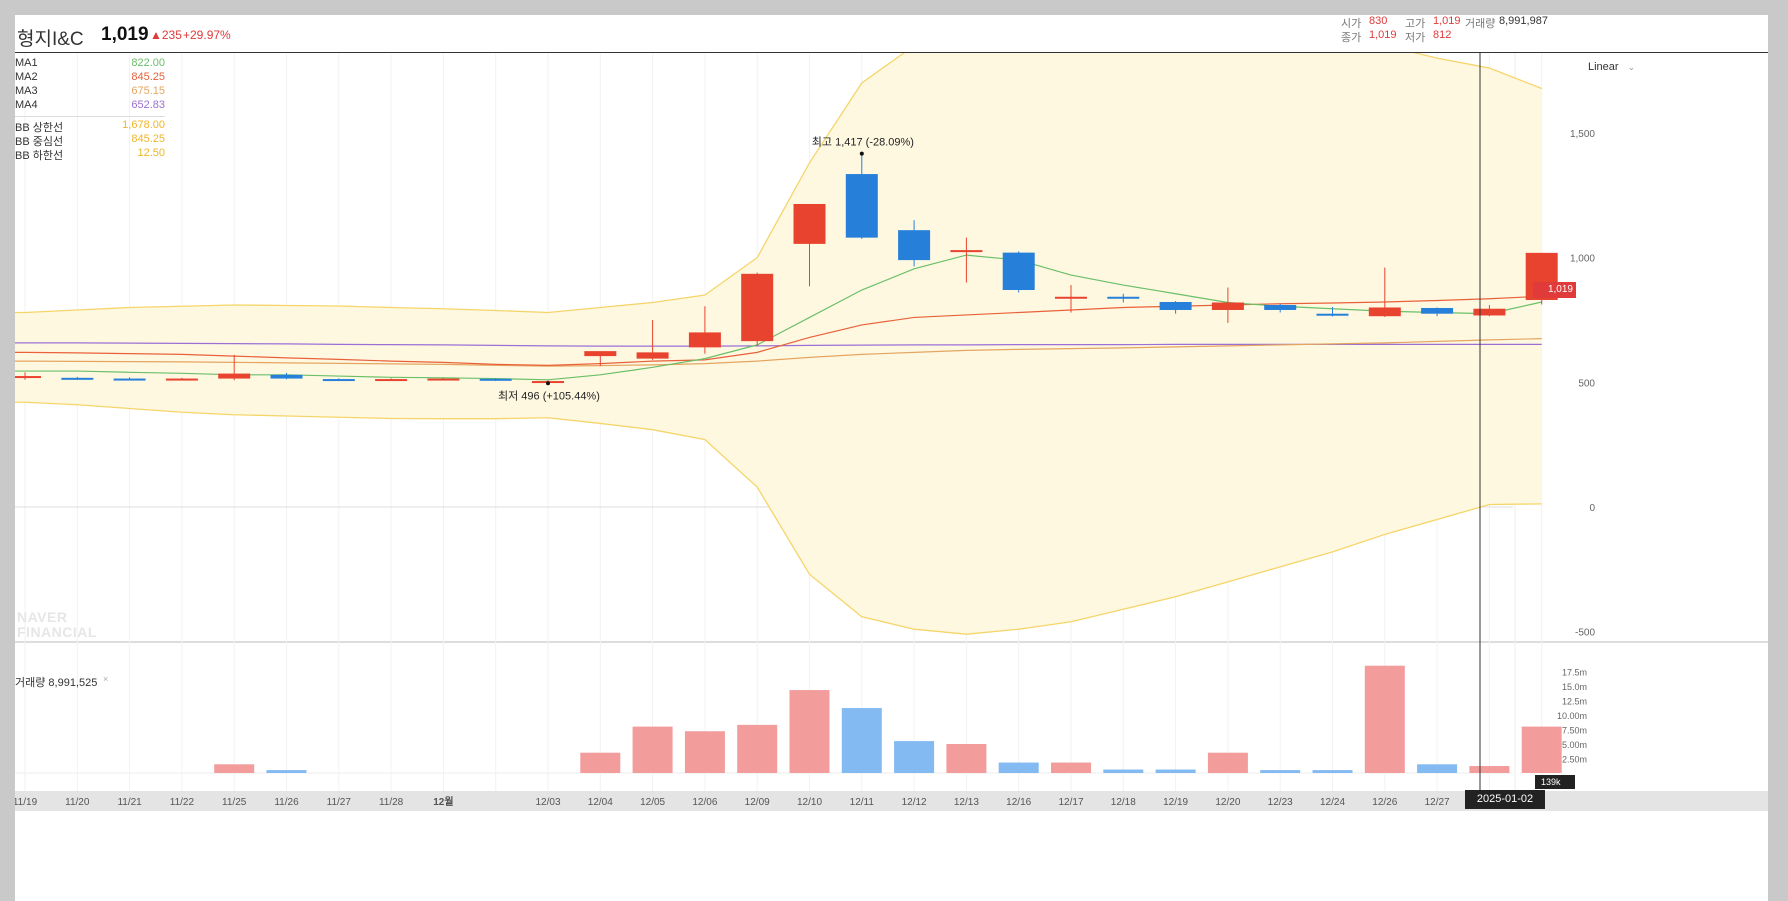  What do you see at coordinates (56, 683) in the screenshot?
I see `volume-panel-label: 거래량 8,991,525` at bounding box center [56, 683].